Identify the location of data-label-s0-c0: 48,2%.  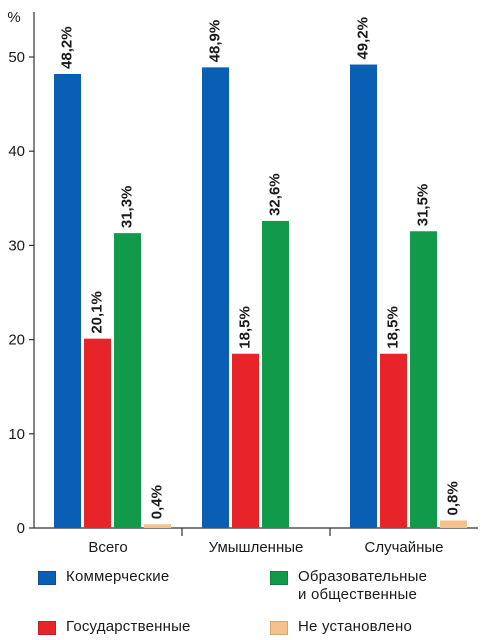
(66, 47).